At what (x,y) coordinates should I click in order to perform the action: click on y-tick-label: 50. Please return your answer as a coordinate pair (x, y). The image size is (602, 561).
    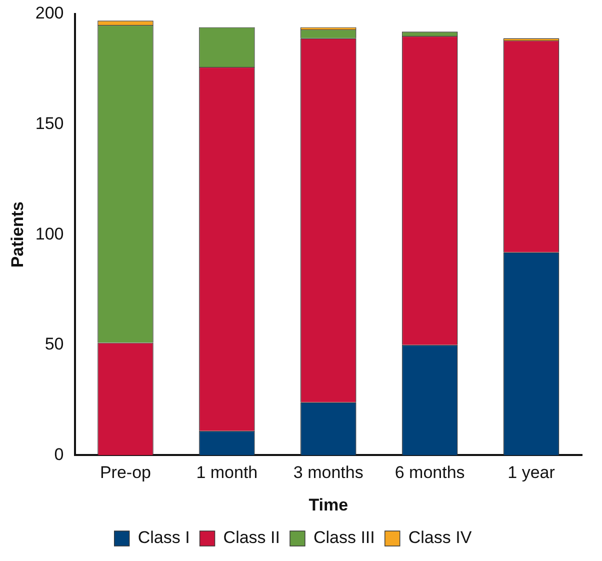
    Looking at the image, I should click on (54, 344).